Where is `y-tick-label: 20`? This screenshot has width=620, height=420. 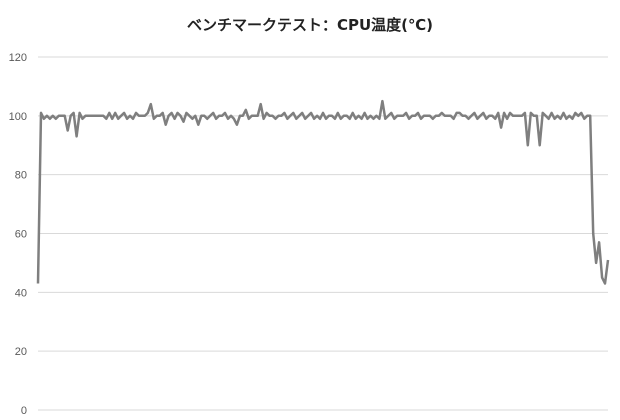 y-tick-label: 20 is located at coordinates (21, 352).